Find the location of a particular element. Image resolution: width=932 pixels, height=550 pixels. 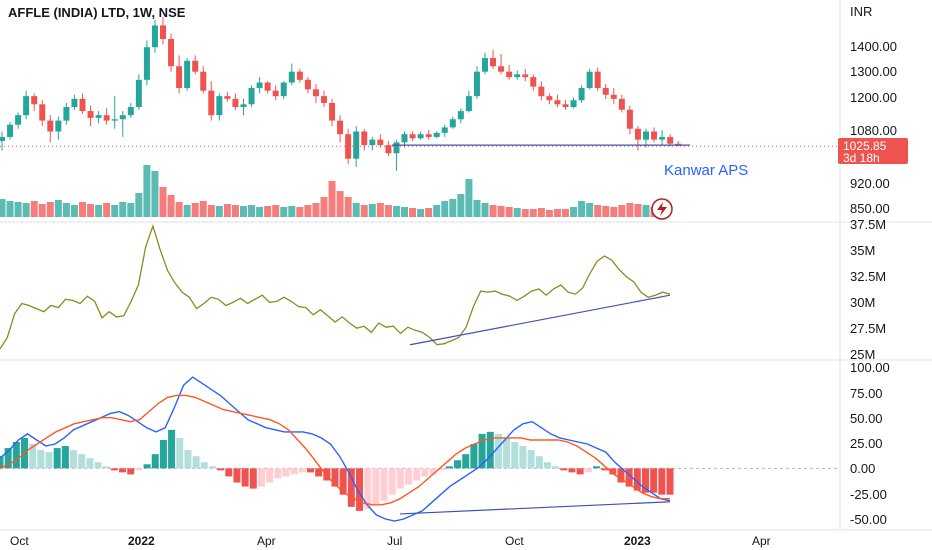

time-axis: Oct 2022 Apr Jul Oct 2023 Apr is located at coordinates (390, 541).